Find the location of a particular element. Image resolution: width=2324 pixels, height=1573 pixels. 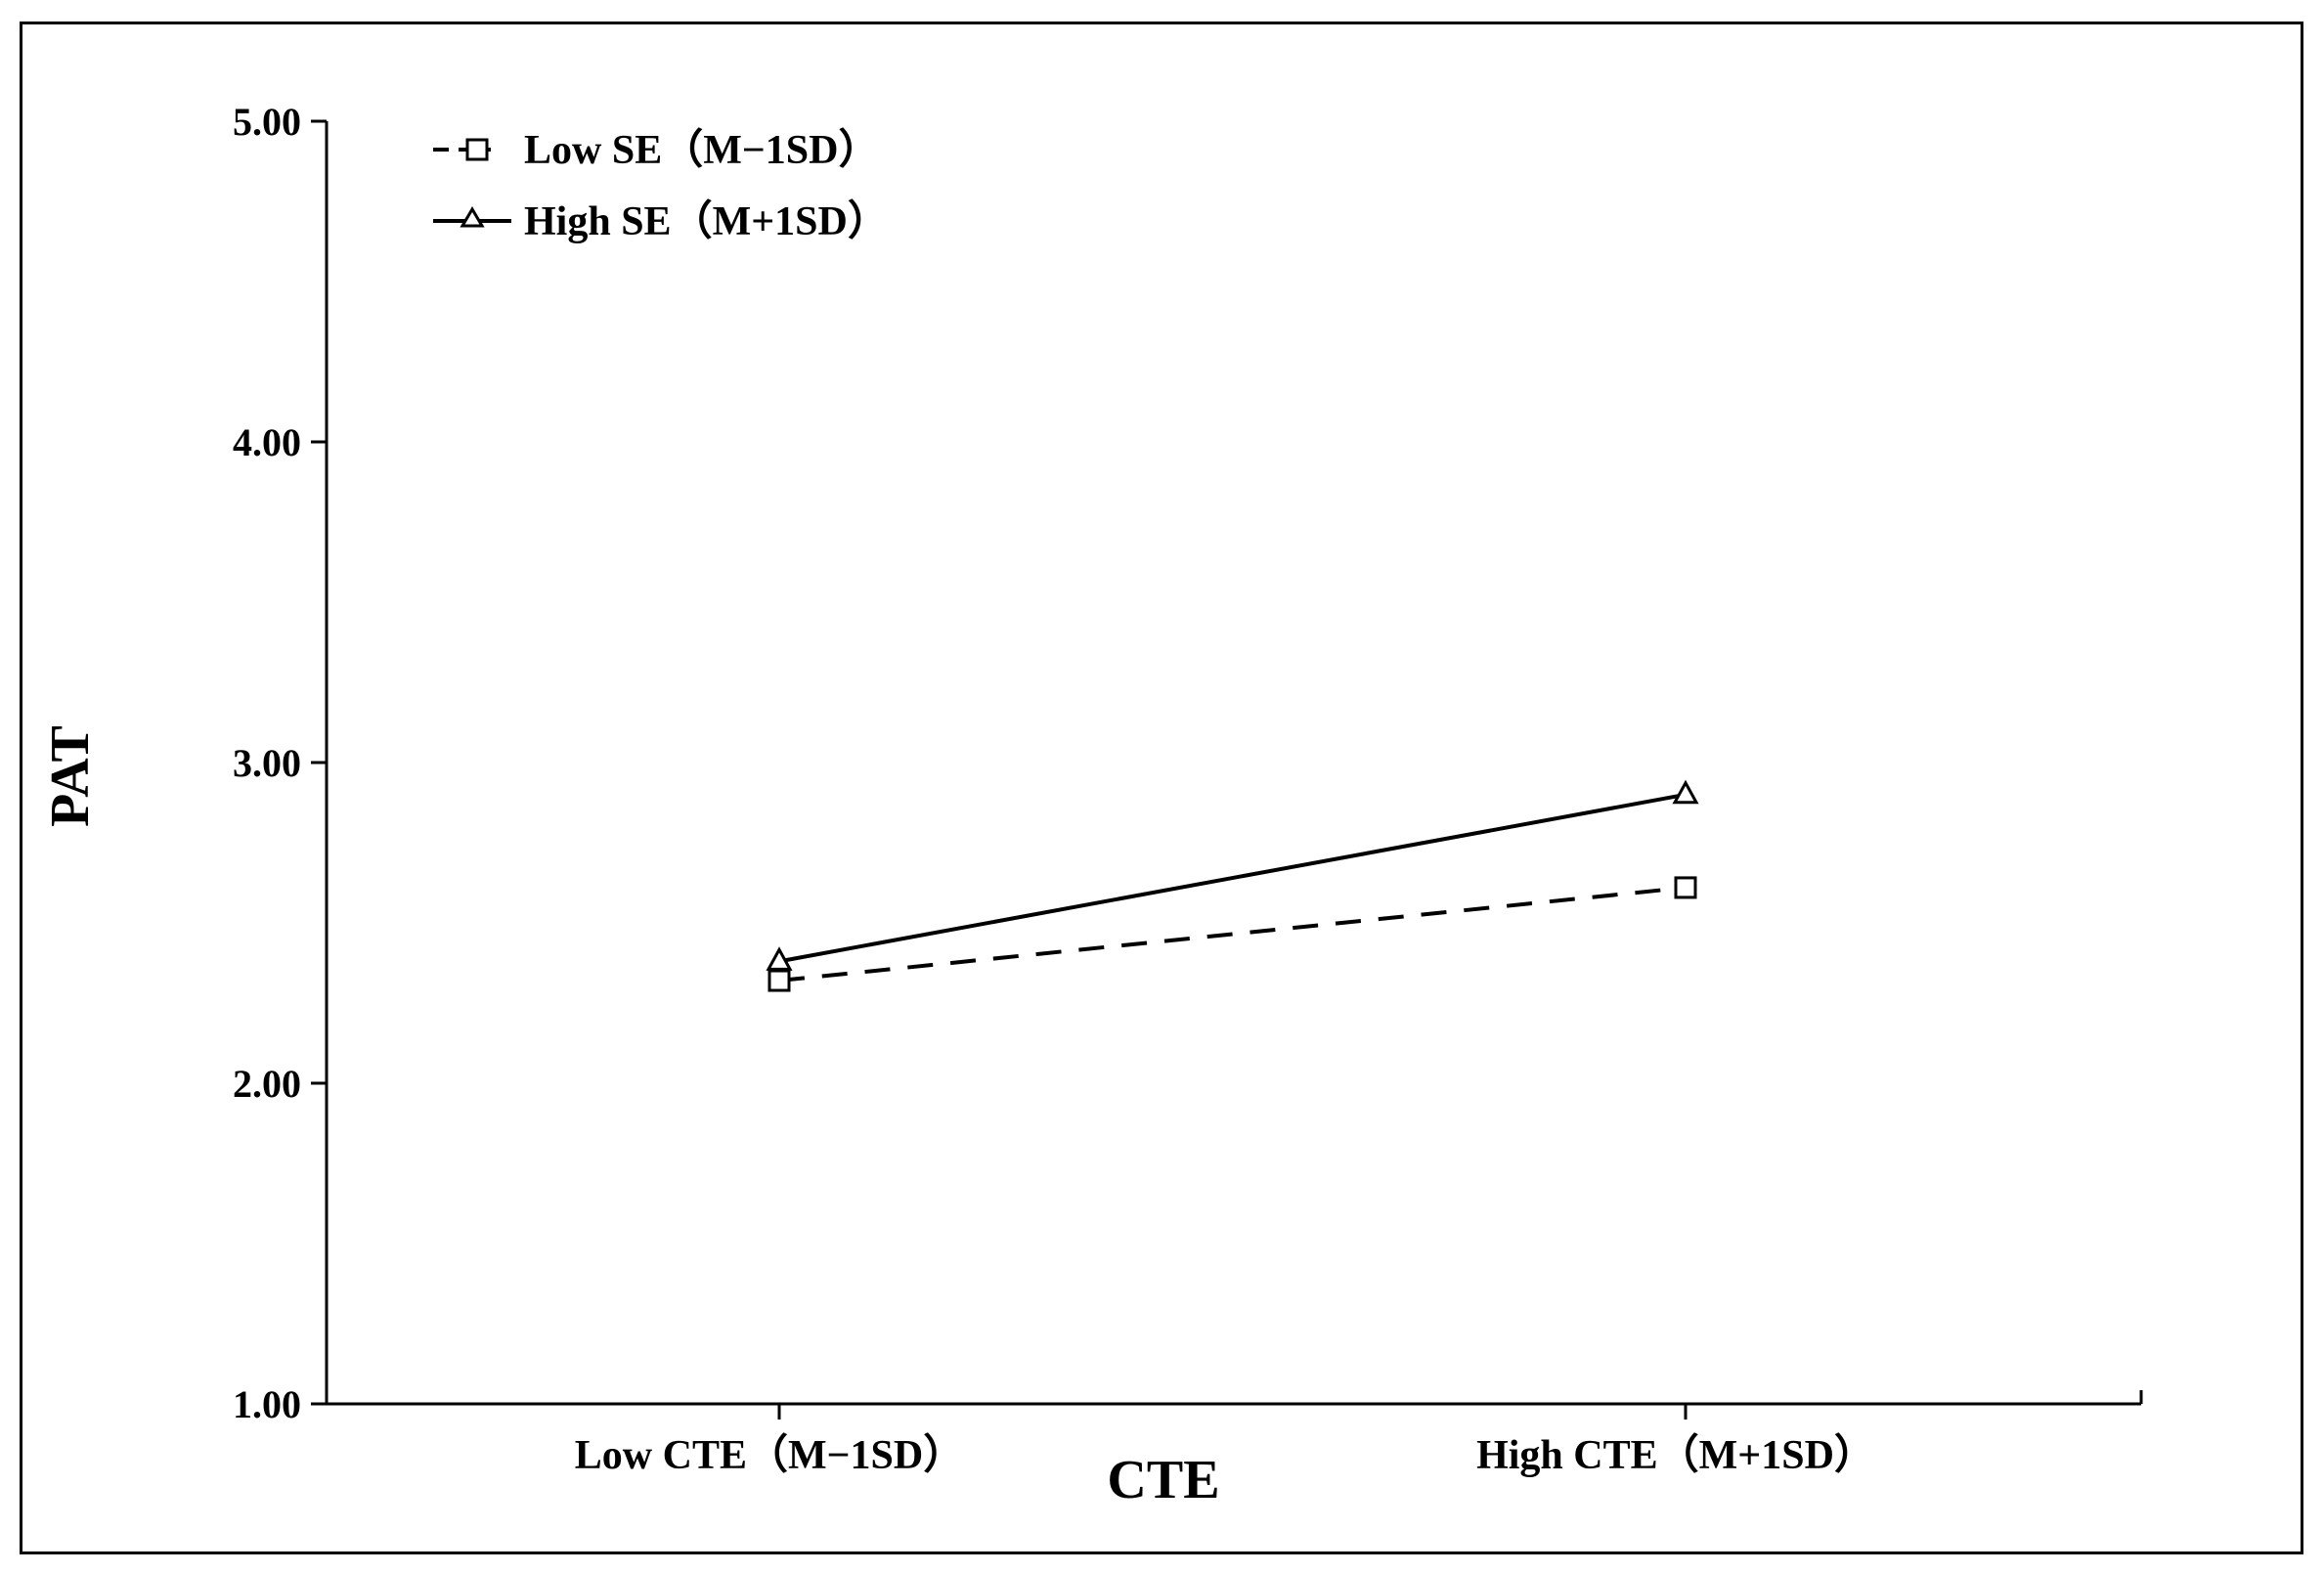

series-line-high-se is located at coordinates (1232, 878).